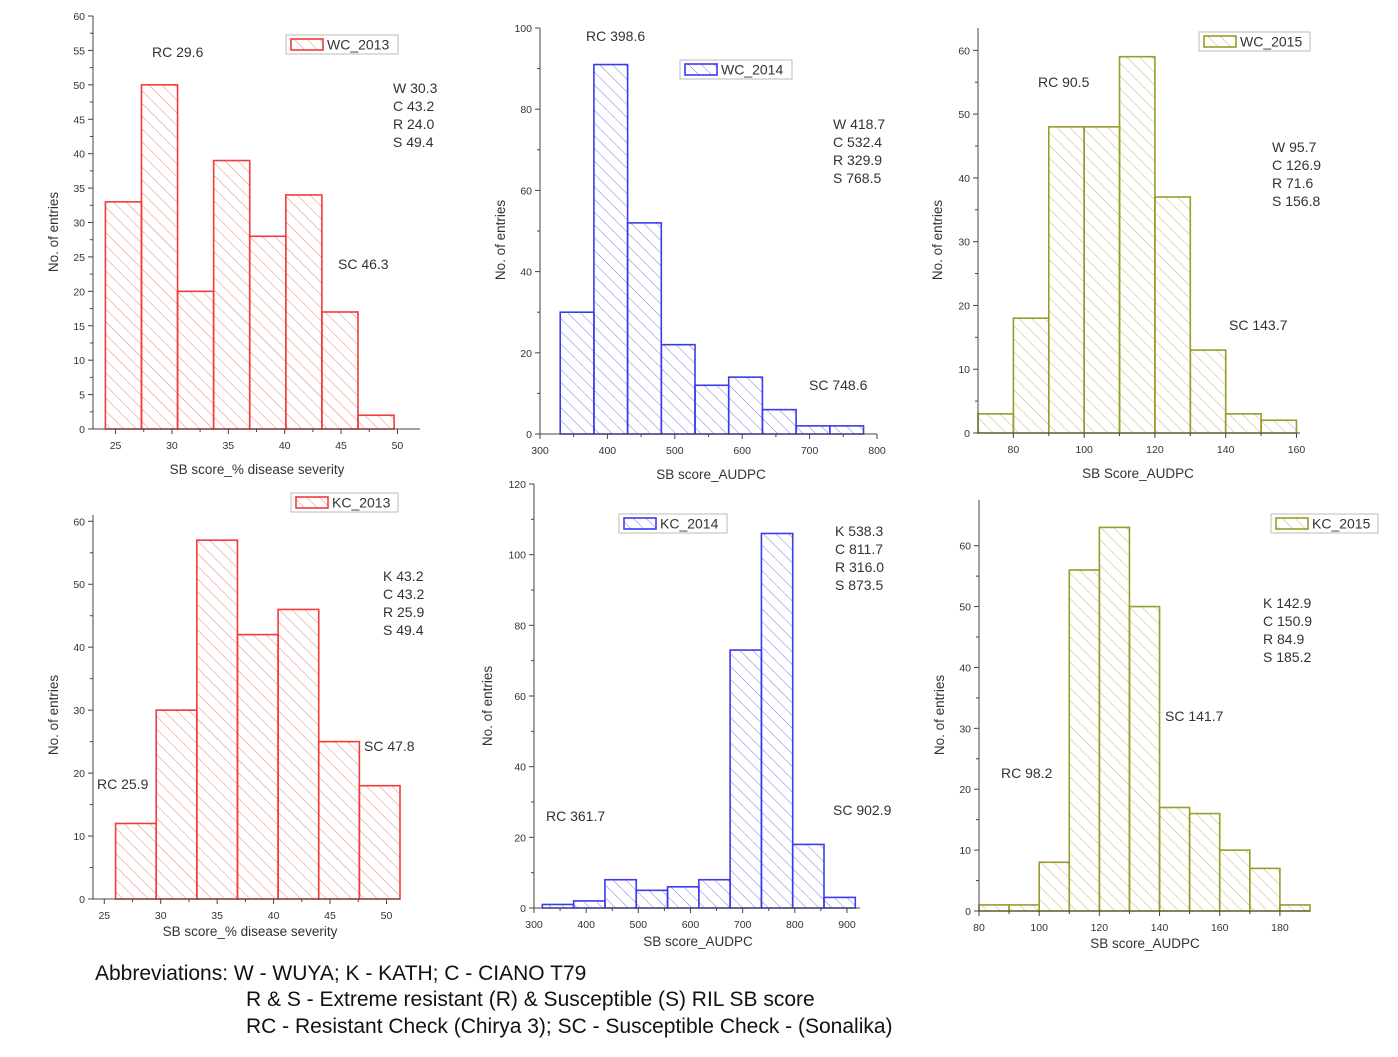 The width and height of the screenshot is (1398, 1057). Describe the element at coordinates (178, 52) in the screenshot. I see `resistant-check-annotation: RC 29.6` at that location.